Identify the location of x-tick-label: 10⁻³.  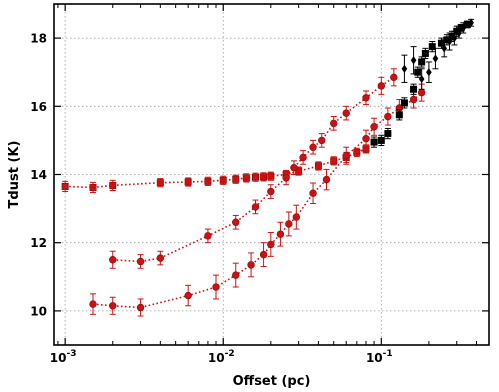
(63, 357).